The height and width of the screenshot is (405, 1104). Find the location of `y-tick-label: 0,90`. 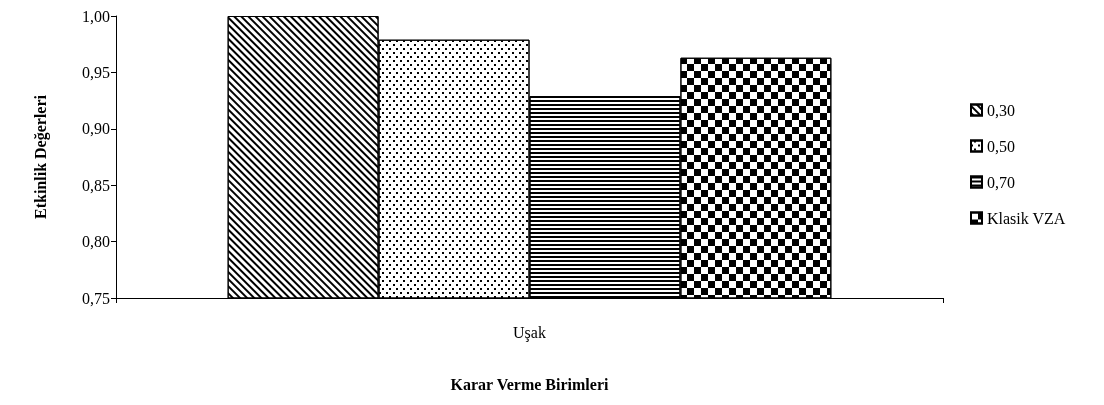

y-tick-label: 0,90 is located at coordinates (96, 129).